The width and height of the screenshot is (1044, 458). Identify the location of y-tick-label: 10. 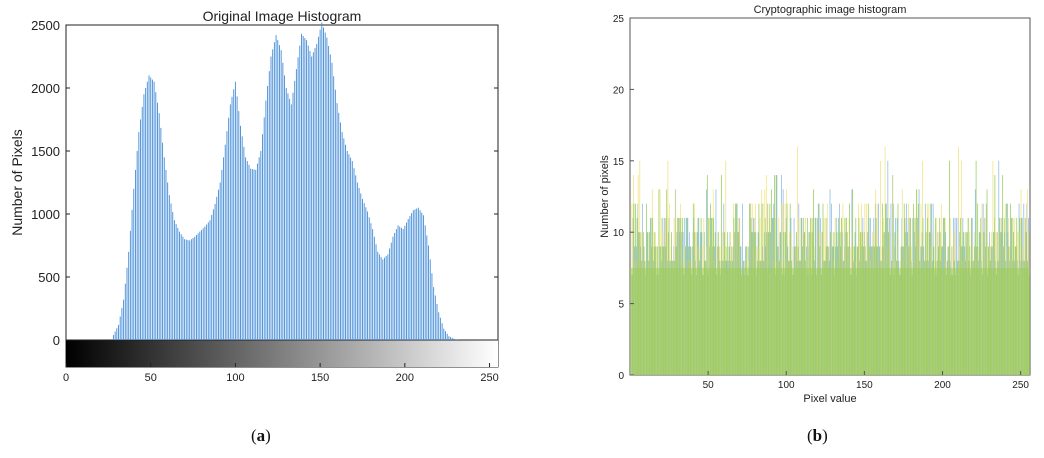
(619, 233).